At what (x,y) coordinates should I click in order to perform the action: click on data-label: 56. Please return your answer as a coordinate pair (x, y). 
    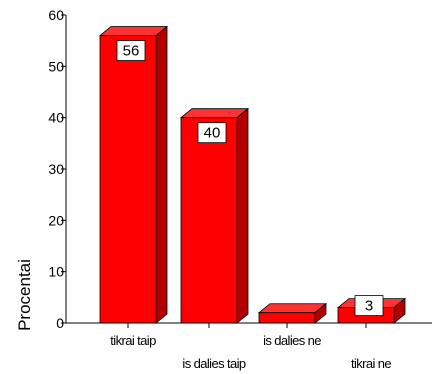
    Looking at the image, I should click on (131, 51).